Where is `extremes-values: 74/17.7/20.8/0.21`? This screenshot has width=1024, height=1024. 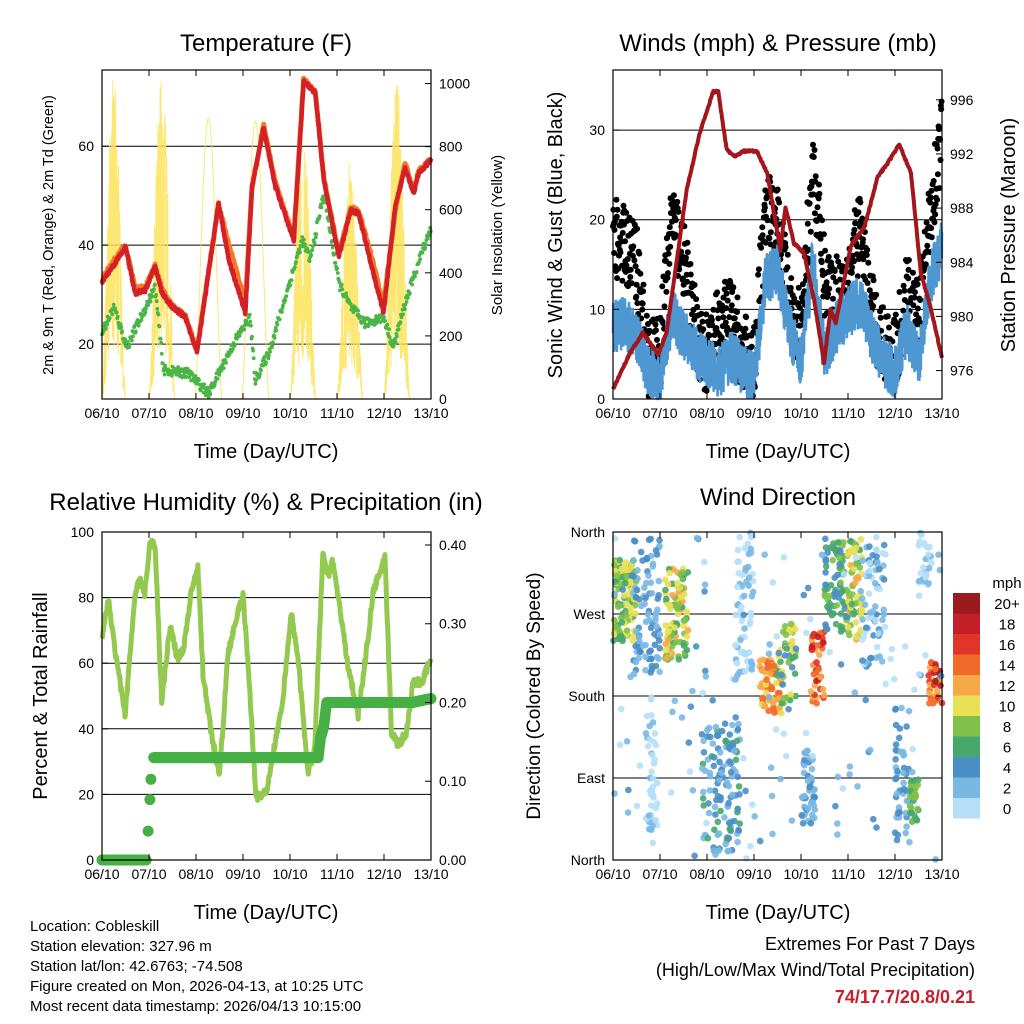 extremes-values: 74/17.7/20.8/0.21 is located at coordinates (904, 997).